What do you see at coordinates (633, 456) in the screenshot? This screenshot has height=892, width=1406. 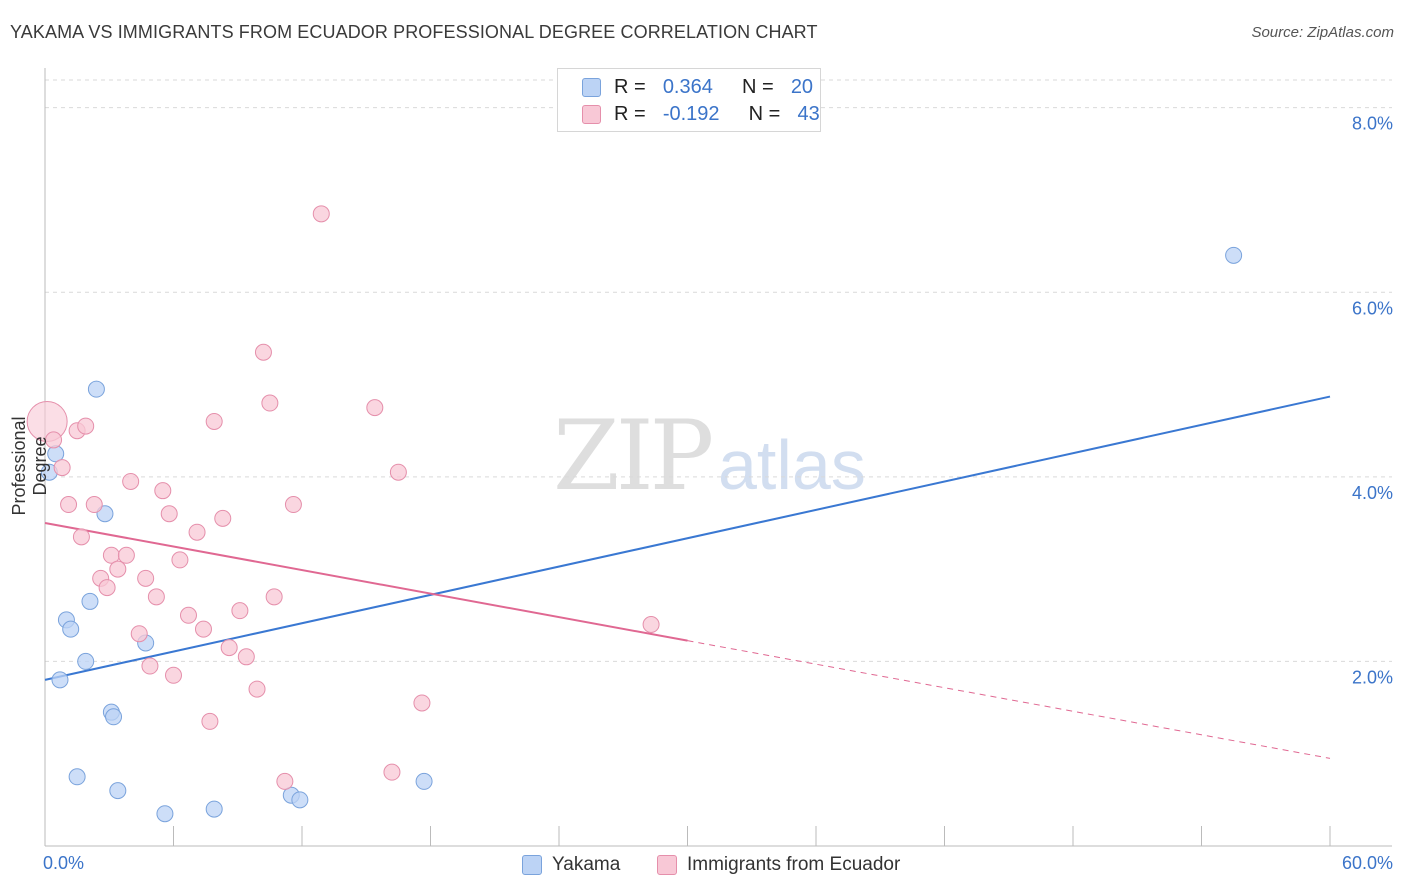 I see `watermark-zip: ZIP` at bounding box center [633, 456].